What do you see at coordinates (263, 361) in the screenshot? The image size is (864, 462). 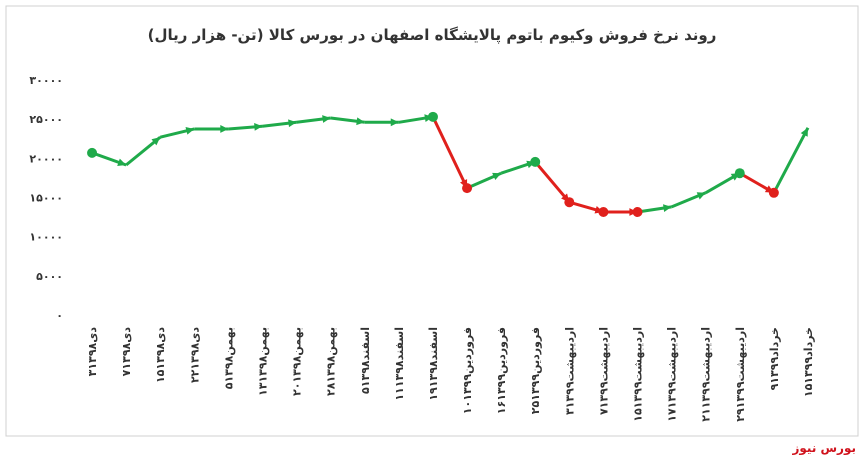 I see `x-tick-label: ۱۳بهمن۱۳۹۸` at bounding box center [263, 361].